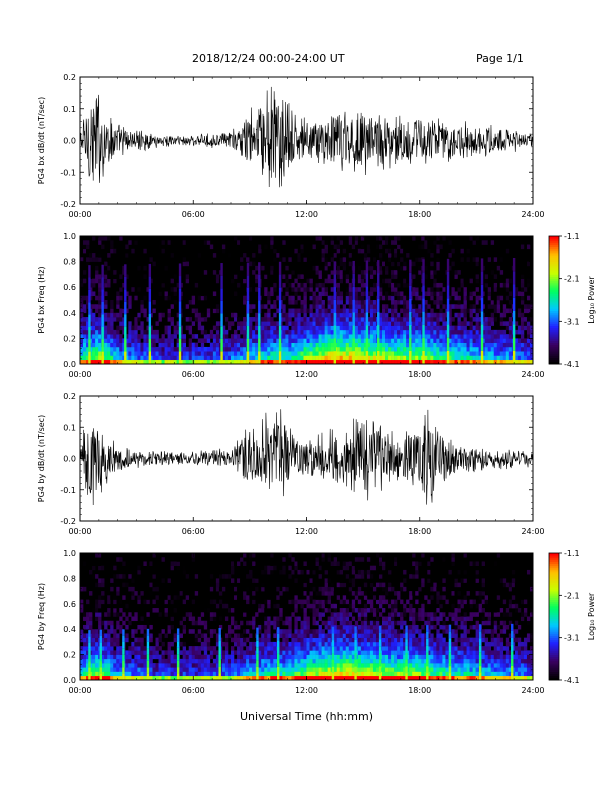 The image size is (612, 792). What do you see at coordinates (41, 140) in the screenshot?
I see `y-axis-label: PG4 bx dB/dt (nT/sec)` at bounding box center [41, 140].